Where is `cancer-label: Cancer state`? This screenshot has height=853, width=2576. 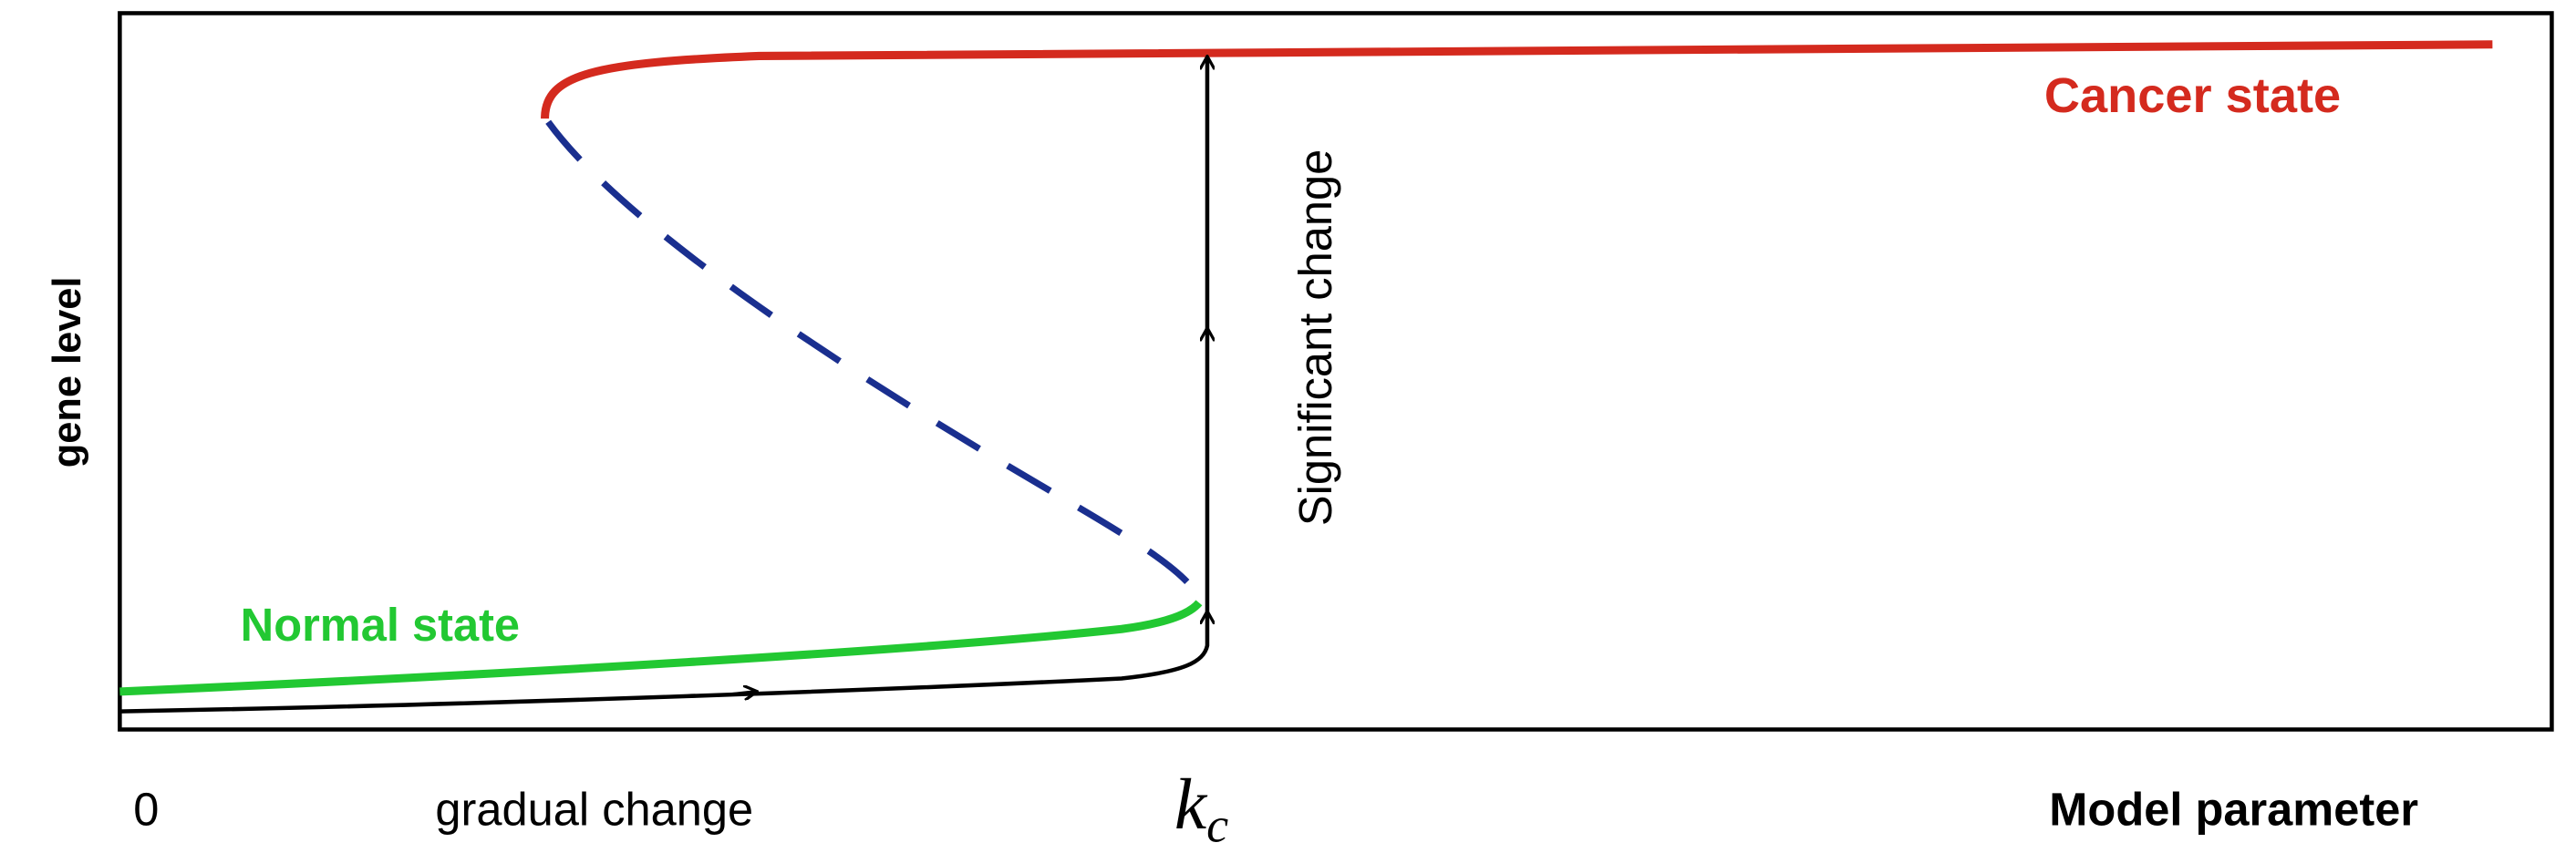
cancer-label: Cancer state is located at coordinates (2192, 95).